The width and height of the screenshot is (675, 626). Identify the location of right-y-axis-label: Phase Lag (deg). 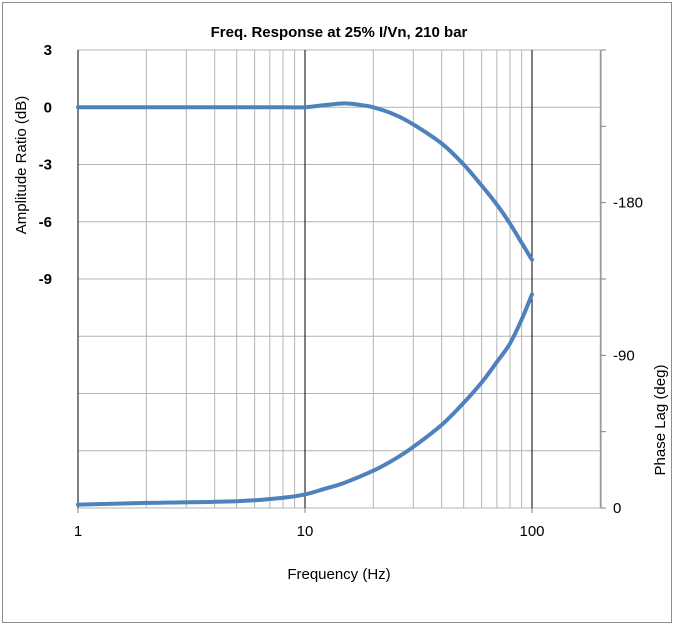
(660, 420).